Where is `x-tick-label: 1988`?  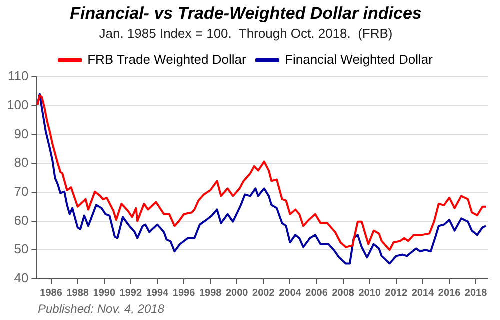
x-tick-label: 1988 is located at coordinates (78, 293).